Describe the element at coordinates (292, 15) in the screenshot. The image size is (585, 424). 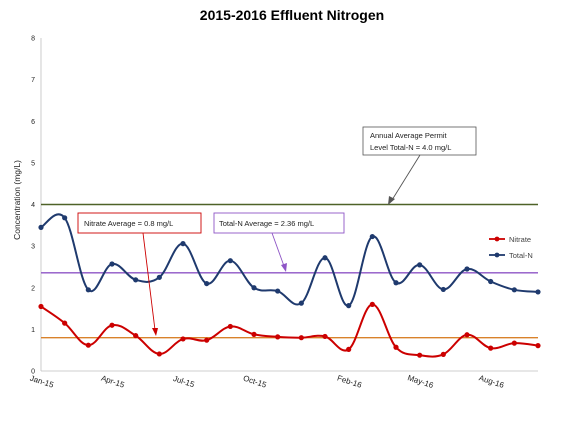
I see `chart-title: 2015-2016 Effluent Nitrogen` at that location.